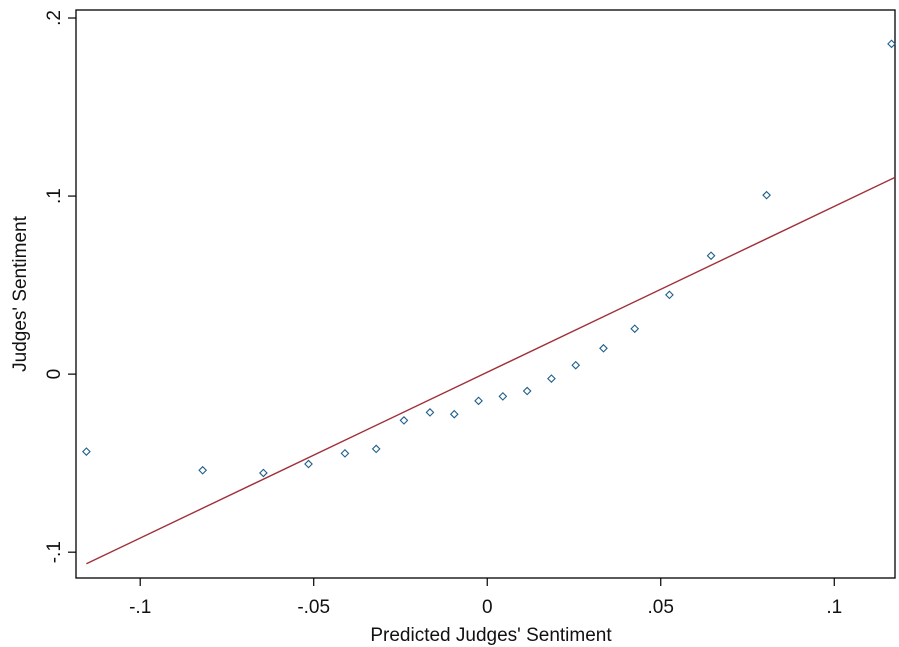 This screenshot has height=647, width=899. Describe the element at coordinates (140, 607) in the screenshot. I see `x-tick-label: -.1` at that location.